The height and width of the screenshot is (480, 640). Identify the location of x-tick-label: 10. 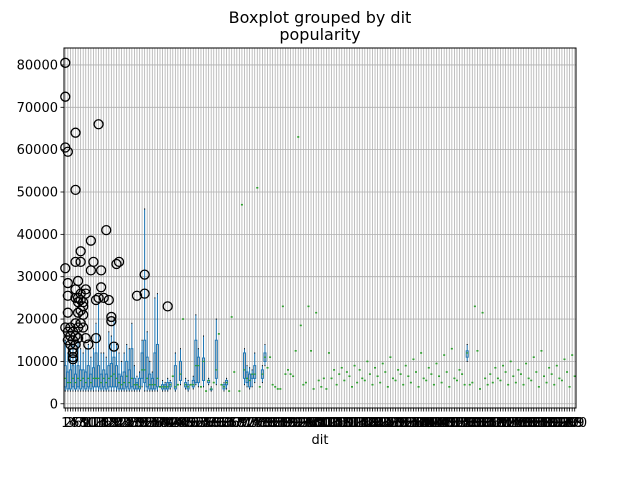
(88, 423).